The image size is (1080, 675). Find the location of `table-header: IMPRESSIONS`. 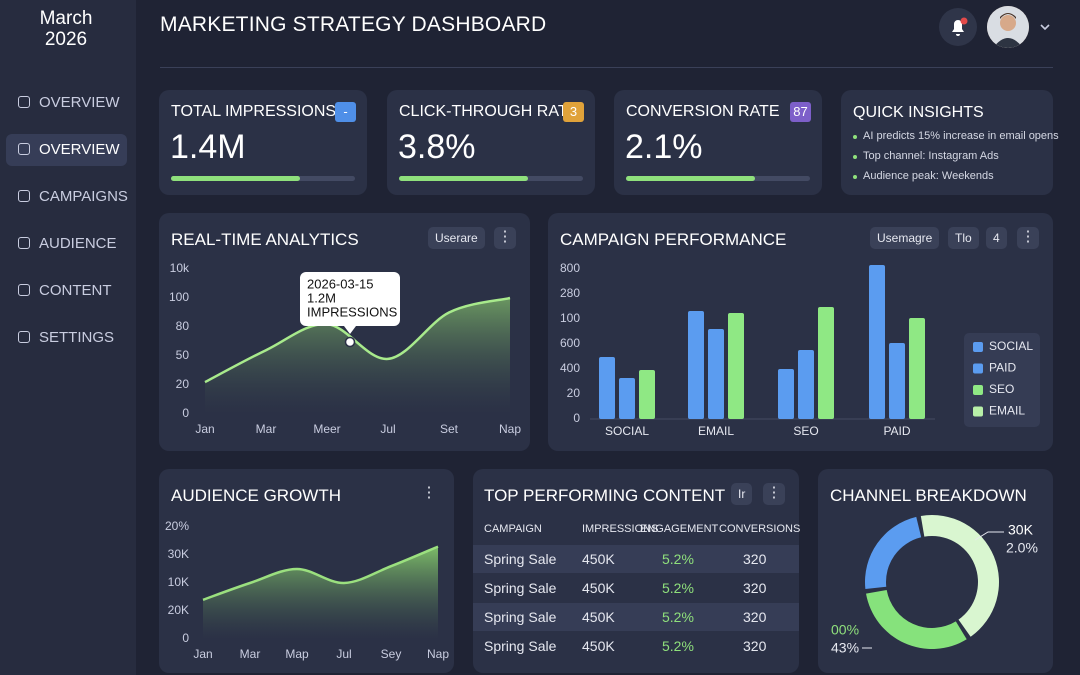

table-header: IMPRESSIONS is located at coordinates (620, 529).